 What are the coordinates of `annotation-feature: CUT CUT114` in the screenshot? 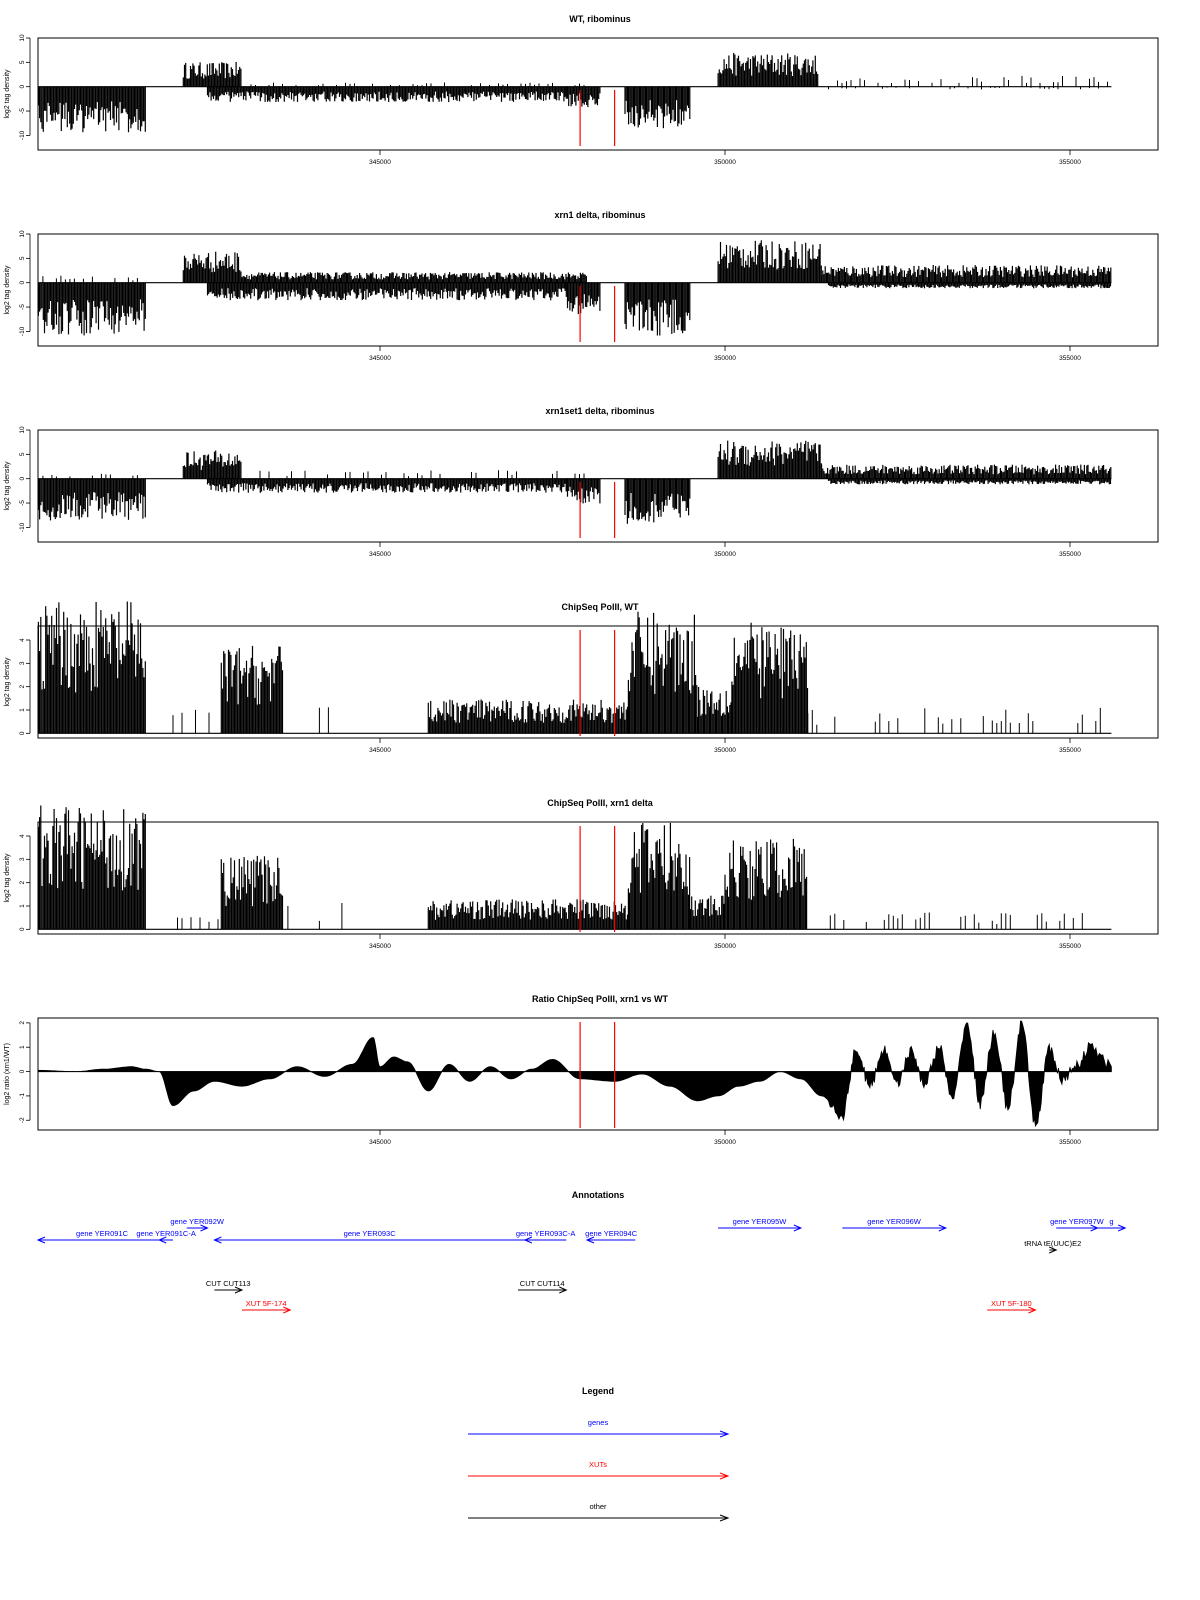 It's located at (543, 1286).